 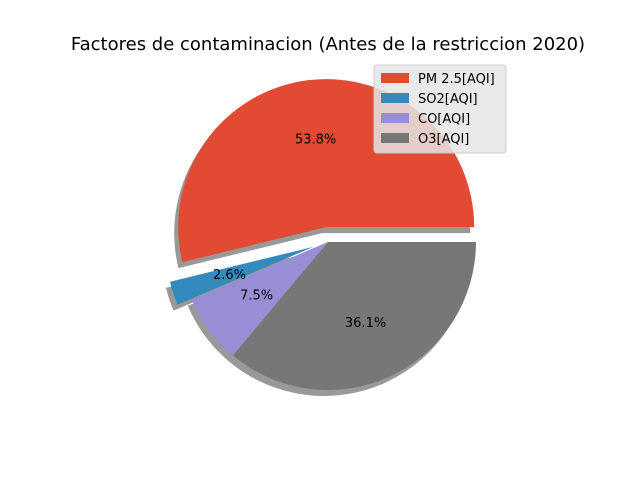 I want to click on legend-entry: CO[AQI], so click(x=444, y=119).